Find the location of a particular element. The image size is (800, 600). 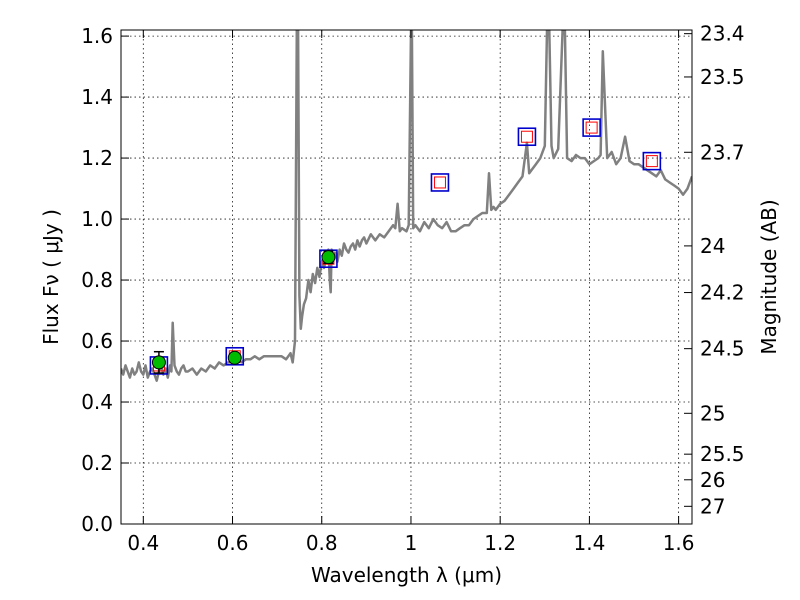

y-tick-label: 1.0 is located at coordinates (97, 219).